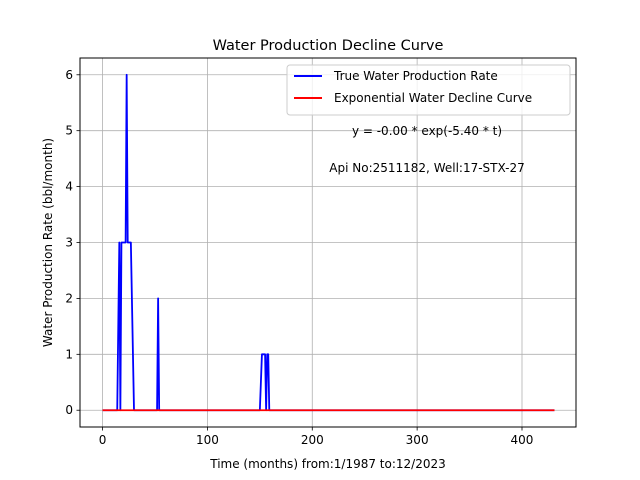  I want to click on x-axis-title: Time (months) from:1/1987 to:12/2023, so click(327, 464).